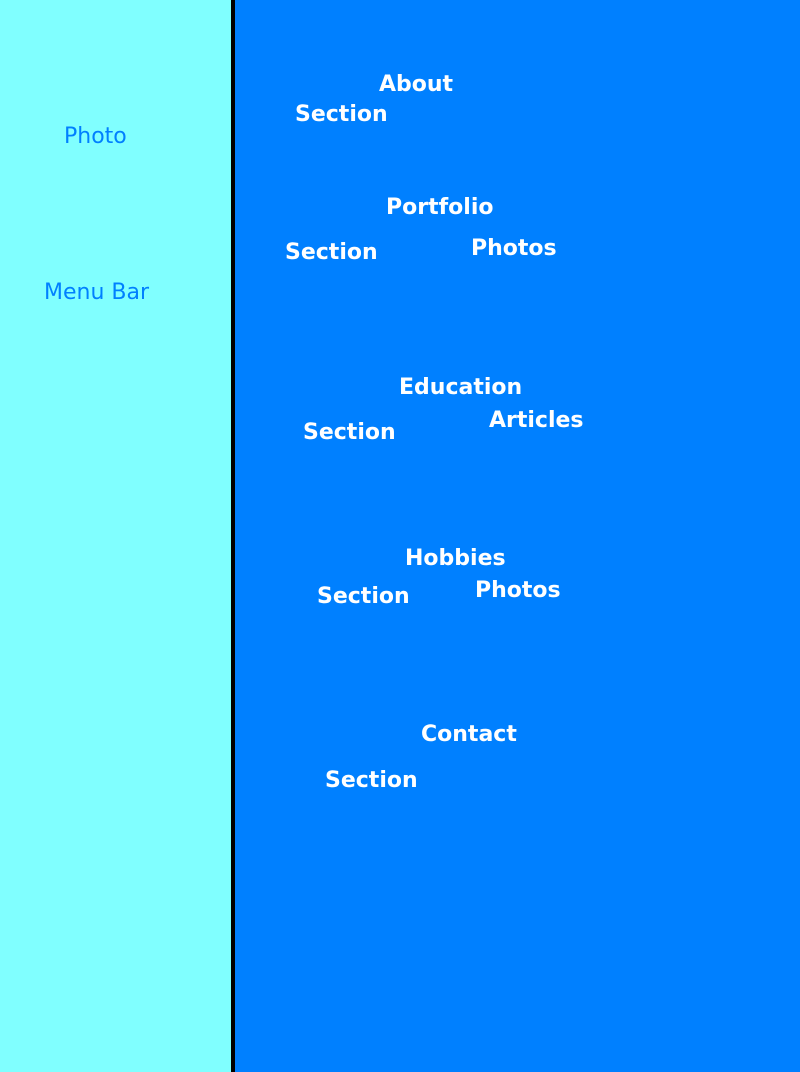  Describe the element at coordinates (514, 248) in the screenshot. I see `portfolio-photos-label: Photos` at that location.